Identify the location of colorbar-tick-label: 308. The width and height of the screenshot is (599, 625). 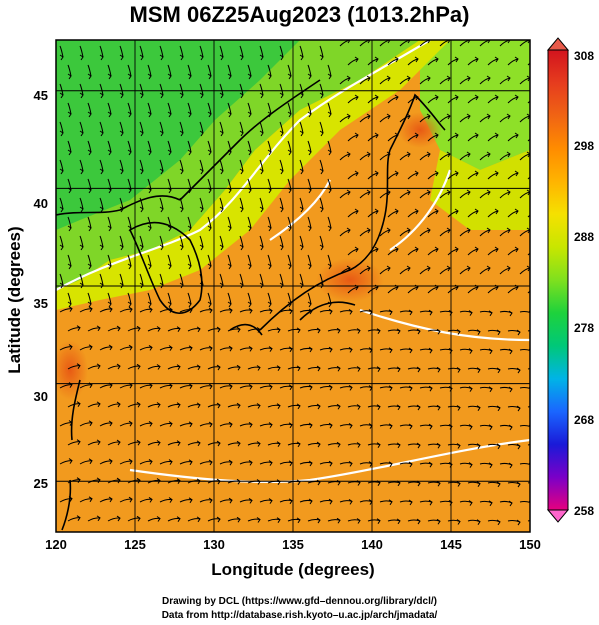
(584, 56).